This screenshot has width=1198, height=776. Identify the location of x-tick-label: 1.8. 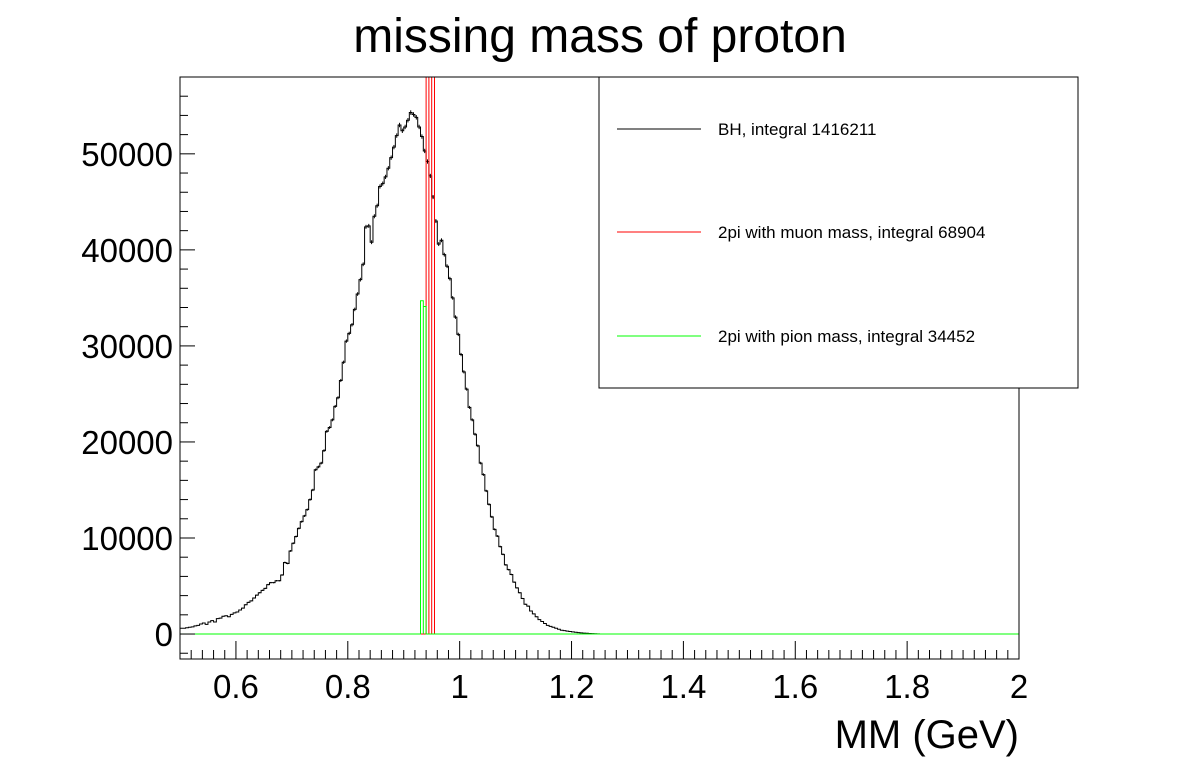
(907, 686).